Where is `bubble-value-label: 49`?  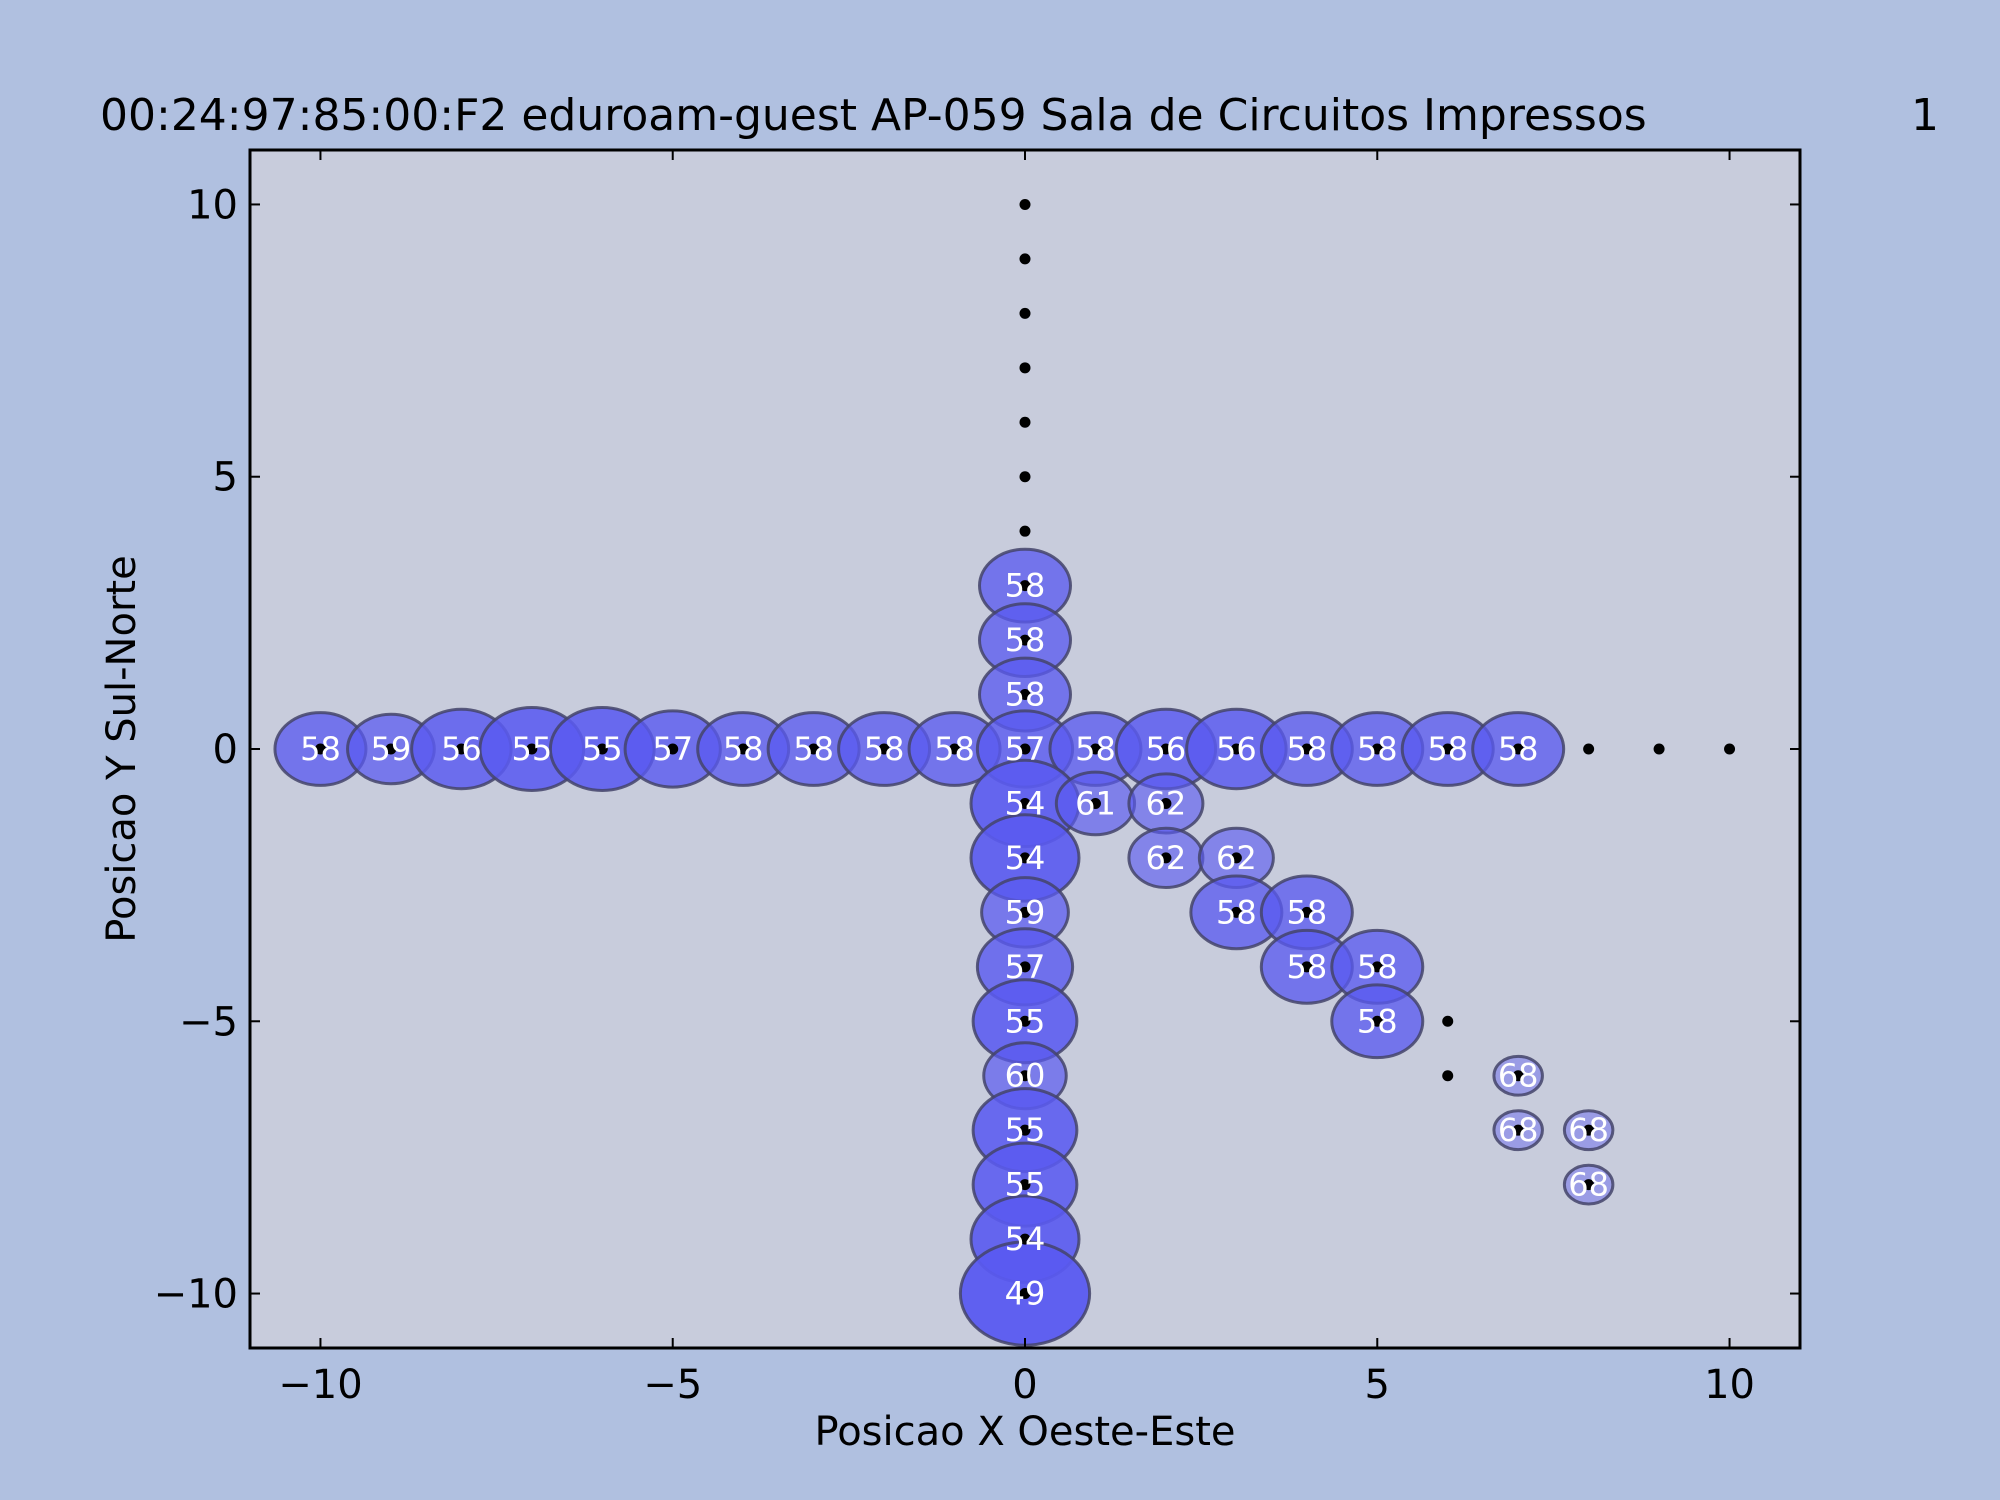
bubble-value-label: 49 is located at coordinates (1025, 1294).